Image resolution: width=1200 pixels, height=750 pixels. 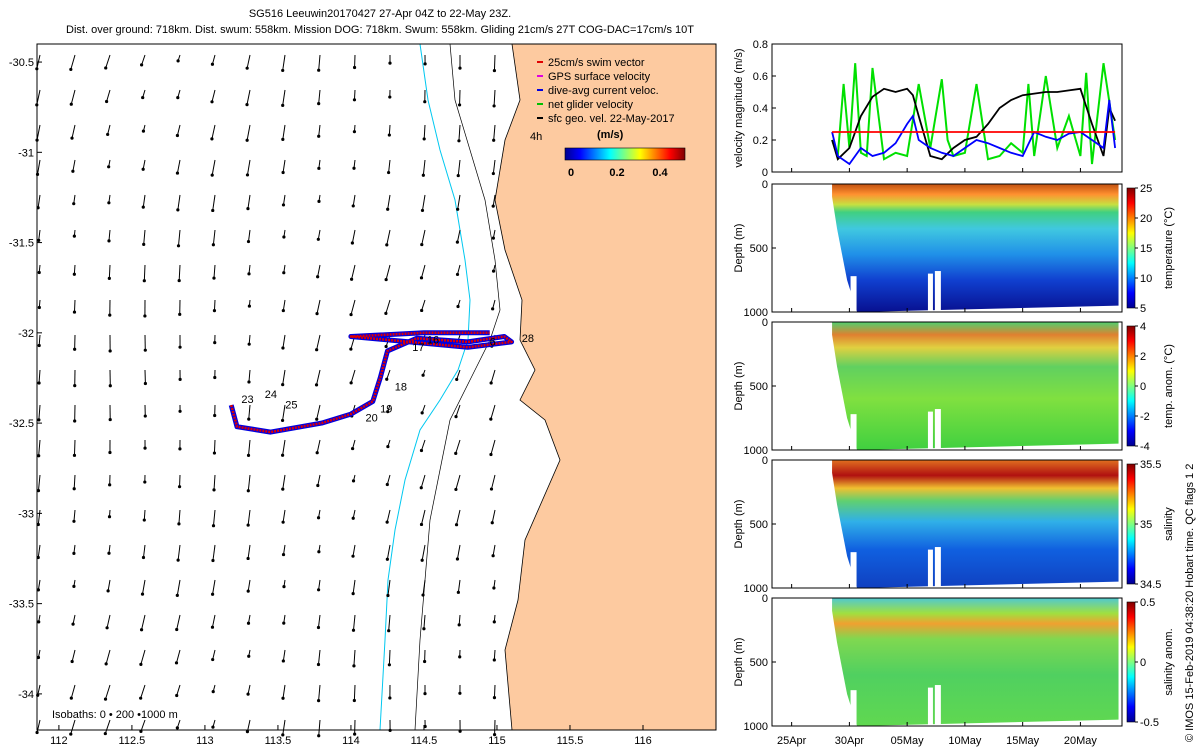 What do you see at coordinates (660, 173) in the screenshot?
I see `legend-cbar-tick-2: 0.4` at bounding box center [660, 173].